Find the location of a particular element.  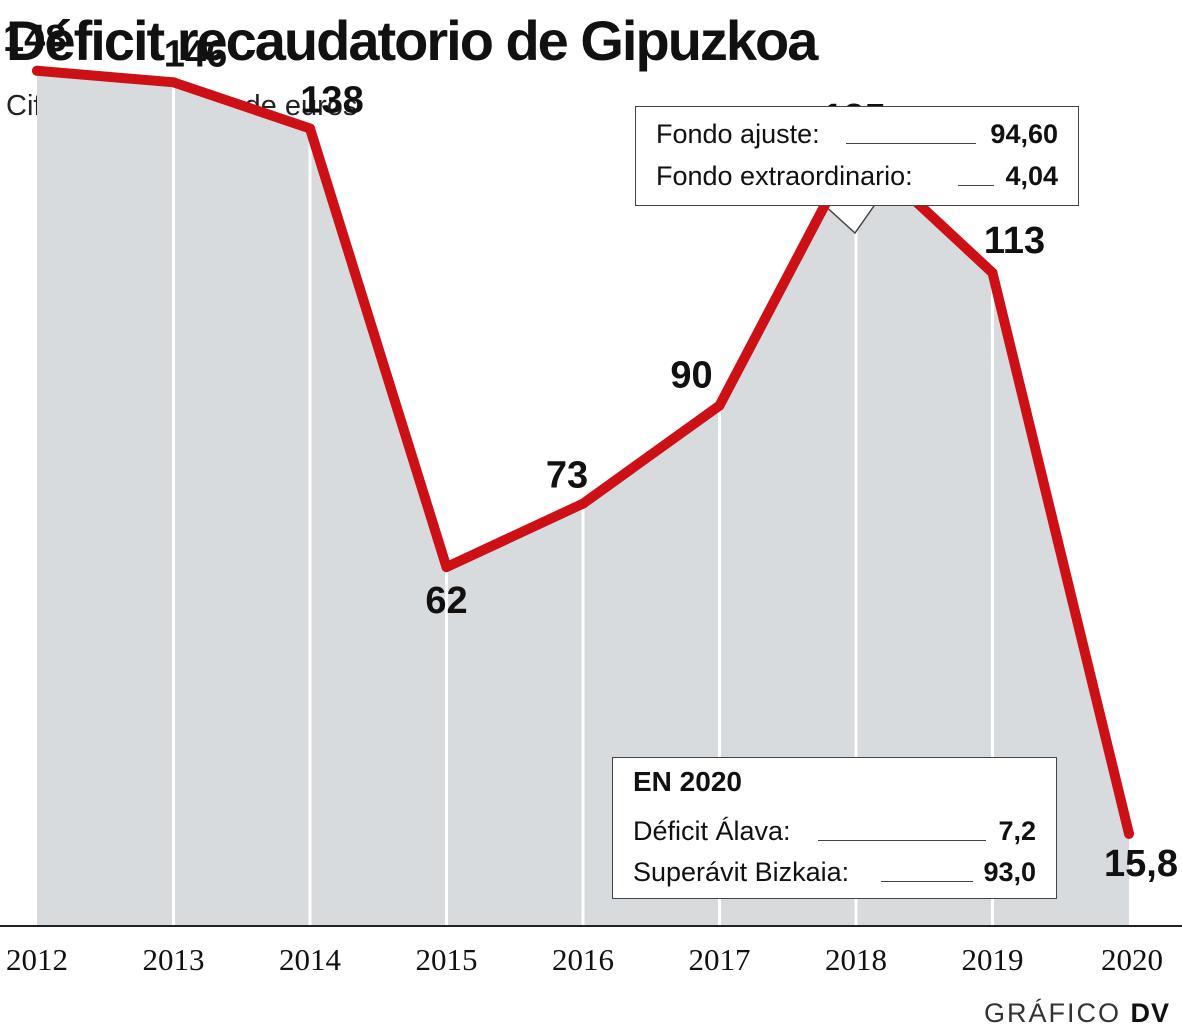

x-tick-label: 2020 is located at coordinates (1132, 959).